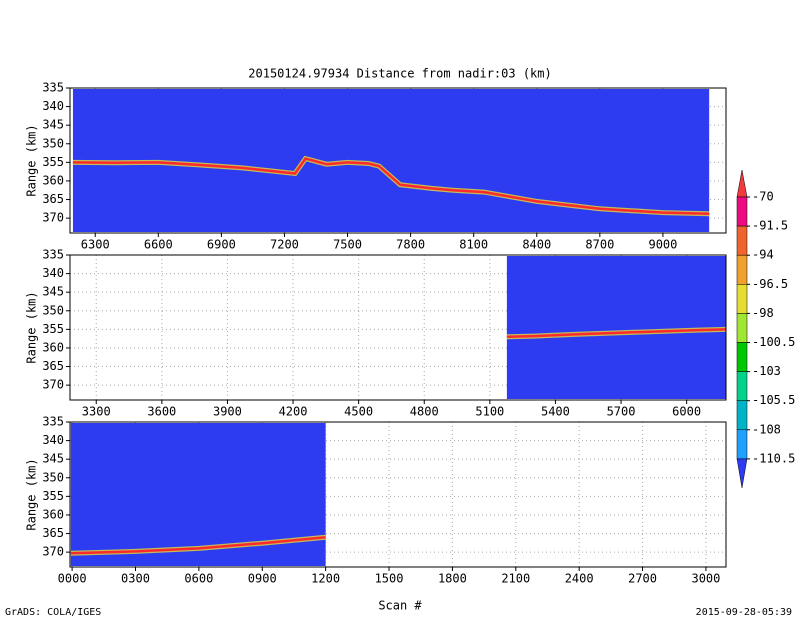 The image size is (800, 622). Describe the element at coordinates (579, 579) in the screenshot. I see `x-tick-label: 2400` at that location.